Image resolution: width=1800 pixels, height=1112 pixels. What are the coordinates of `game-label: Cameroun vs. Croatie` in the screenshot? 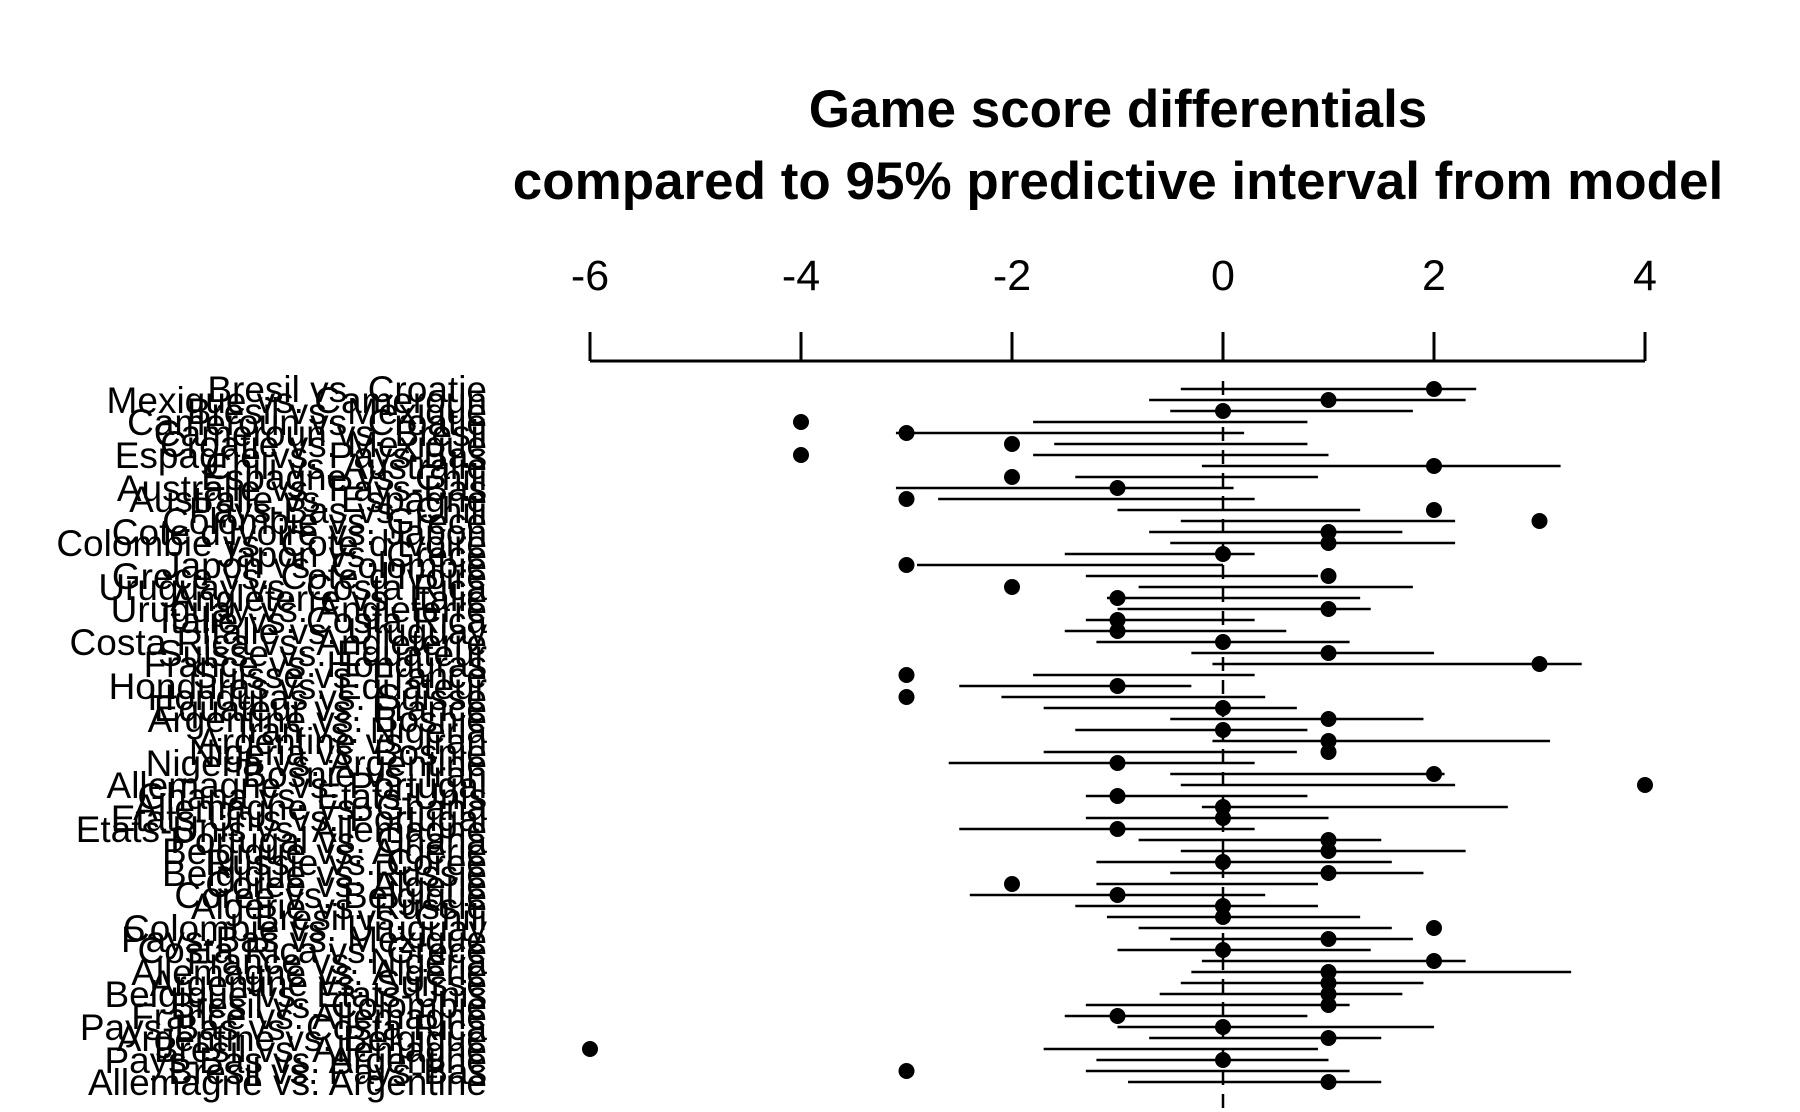 It's located at (307, 422).